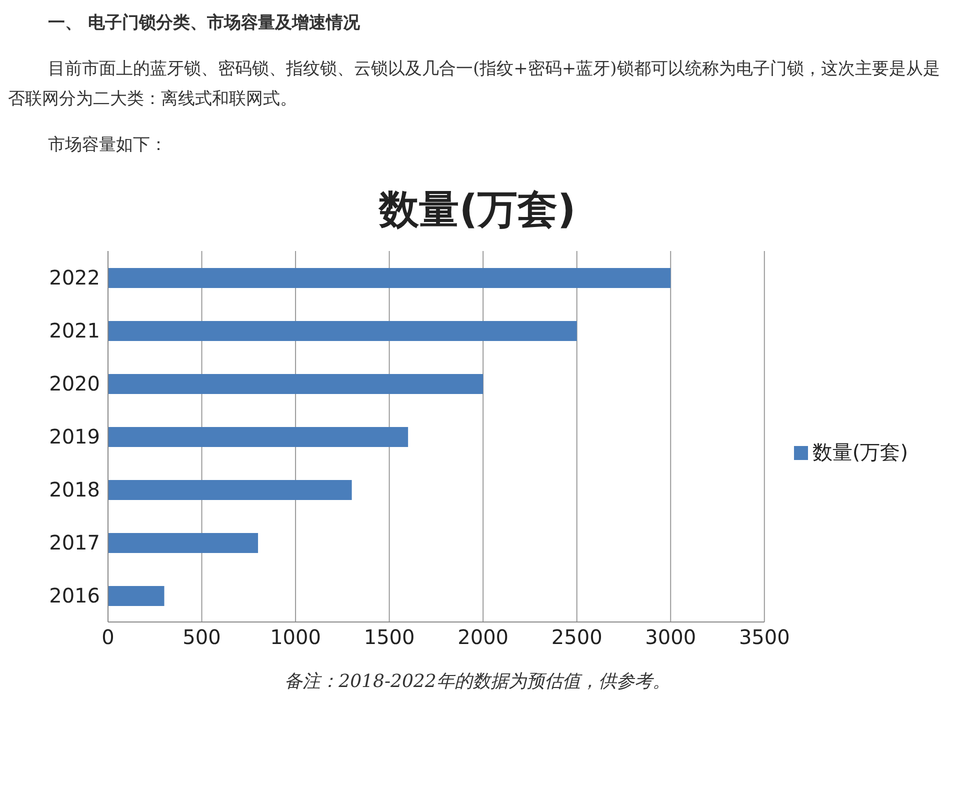 The image size is (955, 792). What do you see at coordinates (204, 23) in the screenshot?
I see `text: 一、 电子门锁分类、市场容量及增速情况` at bounding box center [204, 23].